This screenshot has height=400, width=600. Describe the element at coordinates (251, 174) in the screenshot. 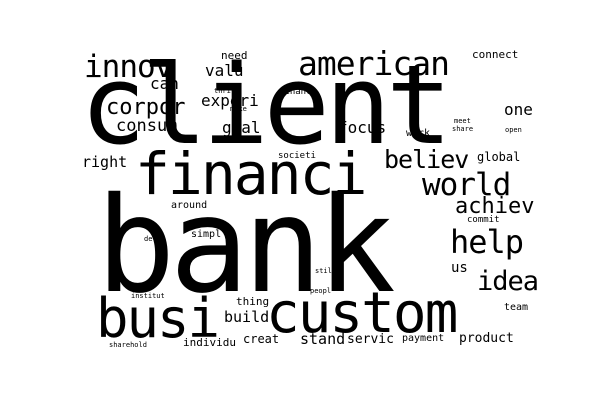

I see `word-financi: financi` at that location.